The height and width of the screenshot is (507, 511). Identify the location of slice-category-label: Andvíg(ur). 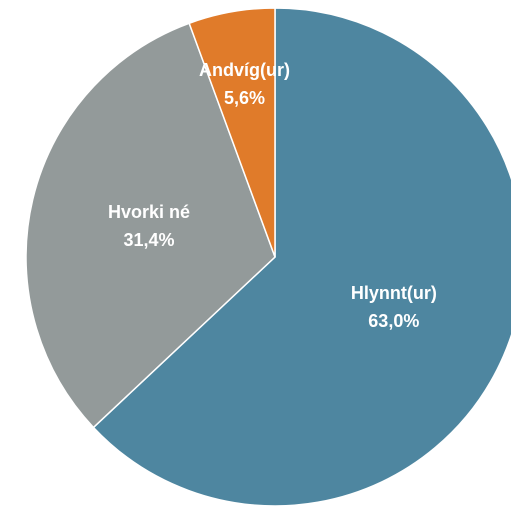
(244, 70).